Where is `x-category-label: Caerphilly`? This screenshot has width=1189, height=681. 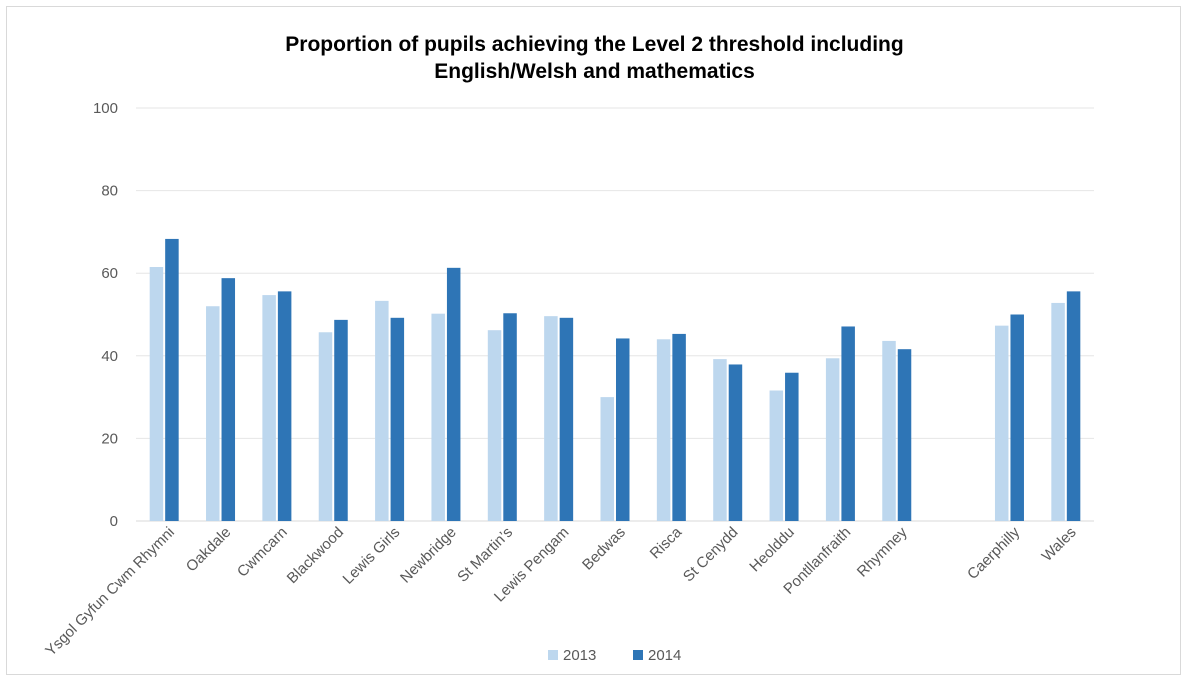 x-category-label: Caerphilly is located at coordinates (994, 553).